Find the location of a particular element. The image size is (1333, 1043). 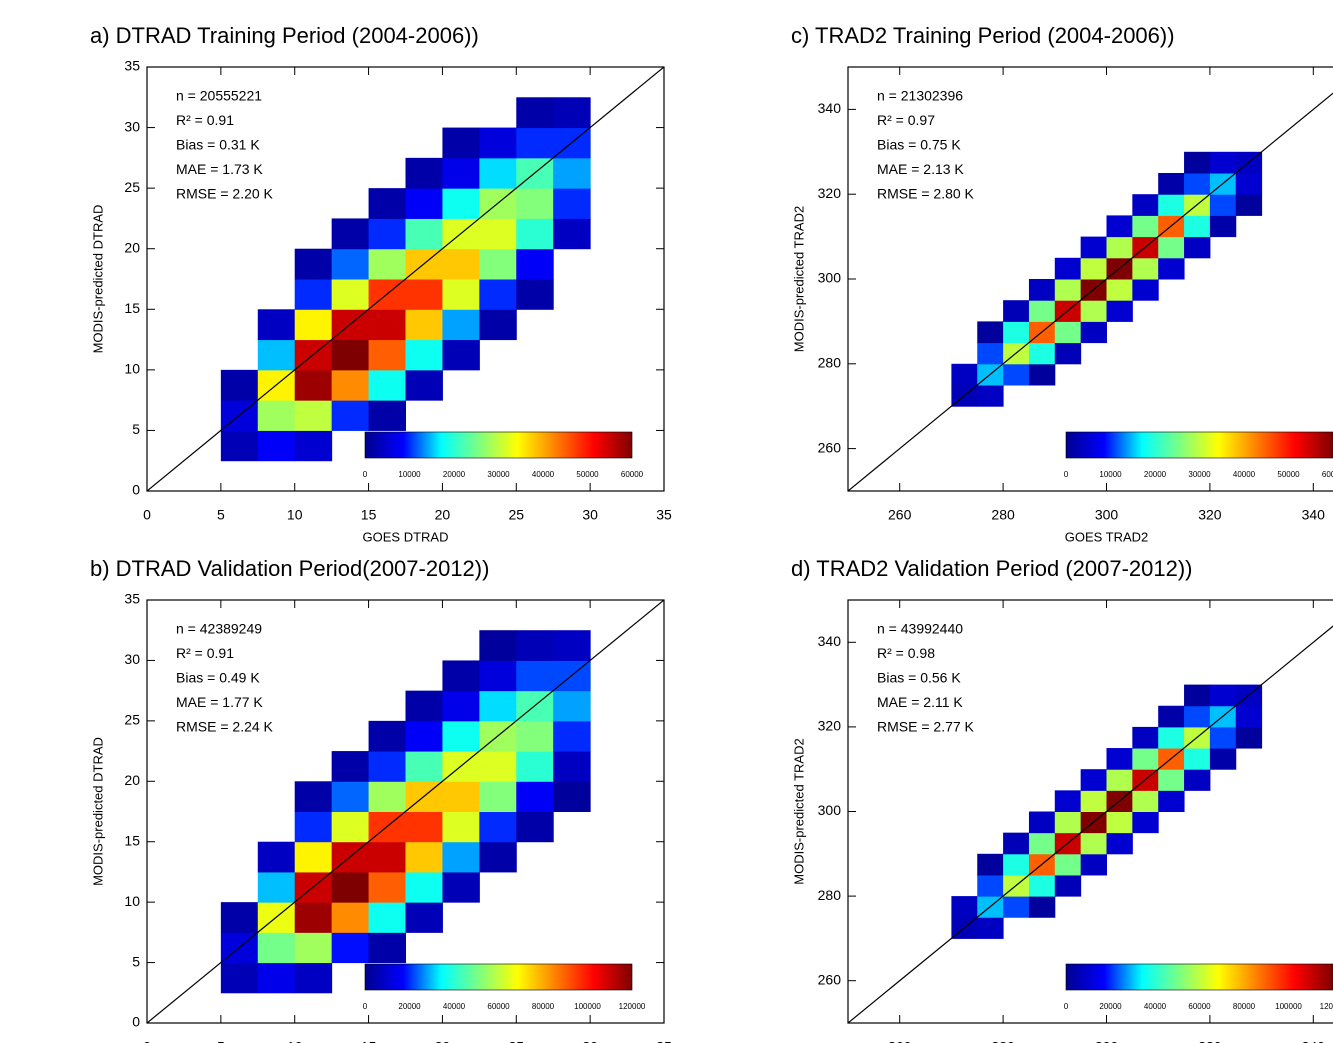

colorbar-tick-label: 20000 is located at coordinates (1155, 474).